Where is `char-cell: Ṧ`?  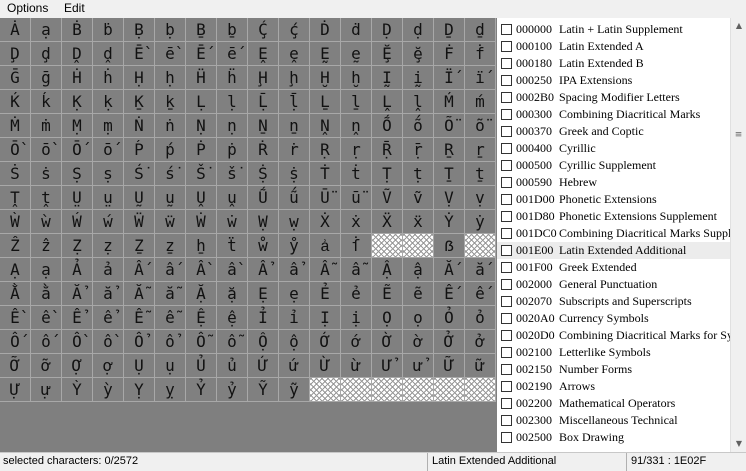 char-cell: Ṧ is located at coordinates (201, 174).